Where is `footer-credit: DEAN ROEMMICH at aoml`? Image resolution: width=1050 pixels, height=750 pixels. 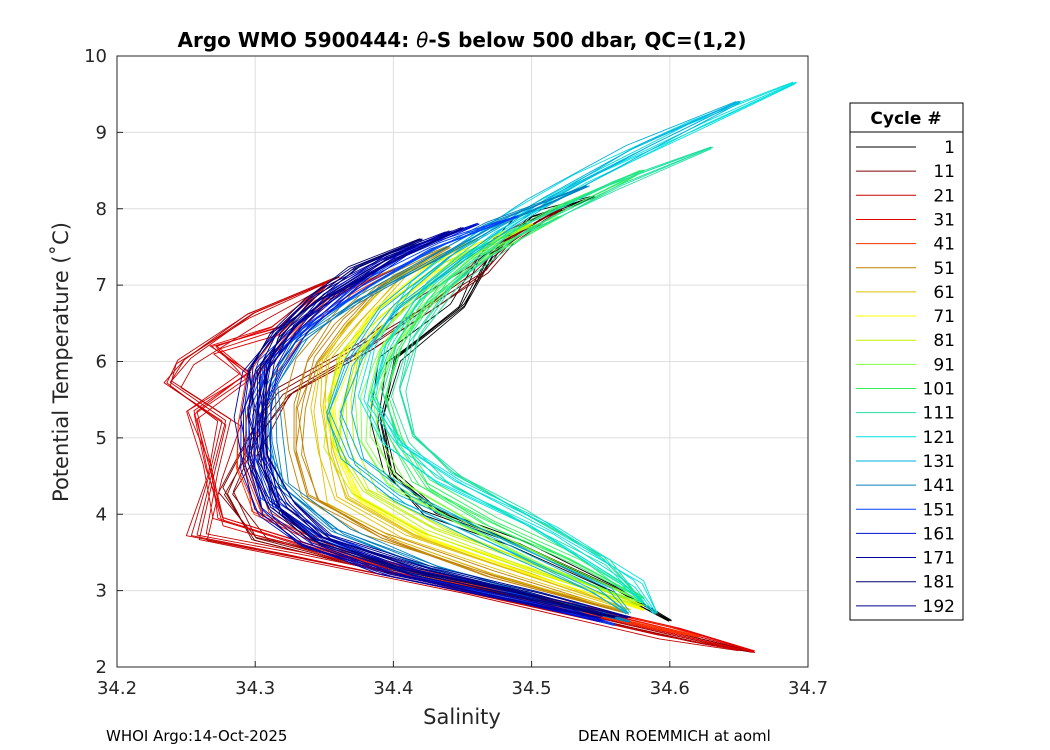 footer-credit: DEAN ROEMMICH at aoml is located at coordinates (674, 736).